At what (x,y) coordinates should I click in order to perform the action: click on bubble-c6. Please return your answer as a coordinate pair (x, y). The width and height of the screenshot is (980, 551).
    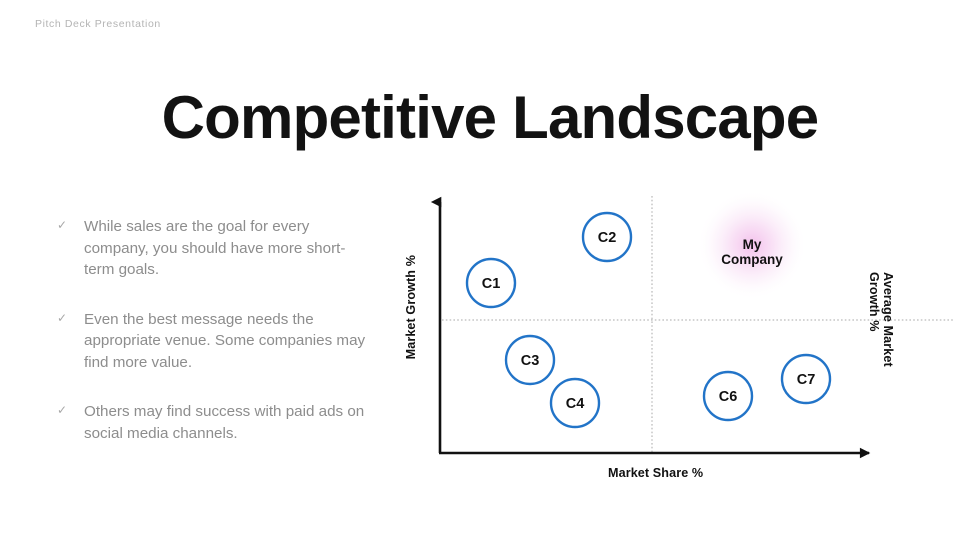
    Looking at the image, I should click on (728, 396).